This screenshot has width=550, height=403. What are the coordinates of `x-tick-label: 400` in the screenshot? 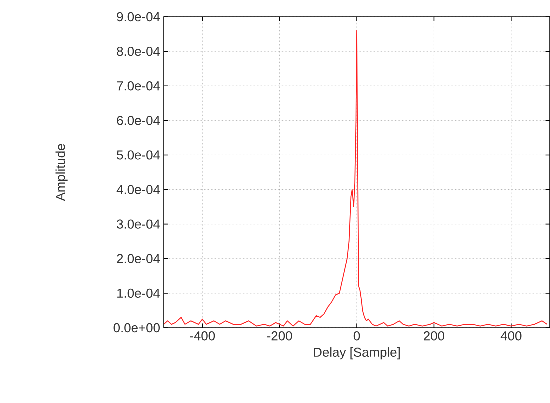 It's located at (511, 336).